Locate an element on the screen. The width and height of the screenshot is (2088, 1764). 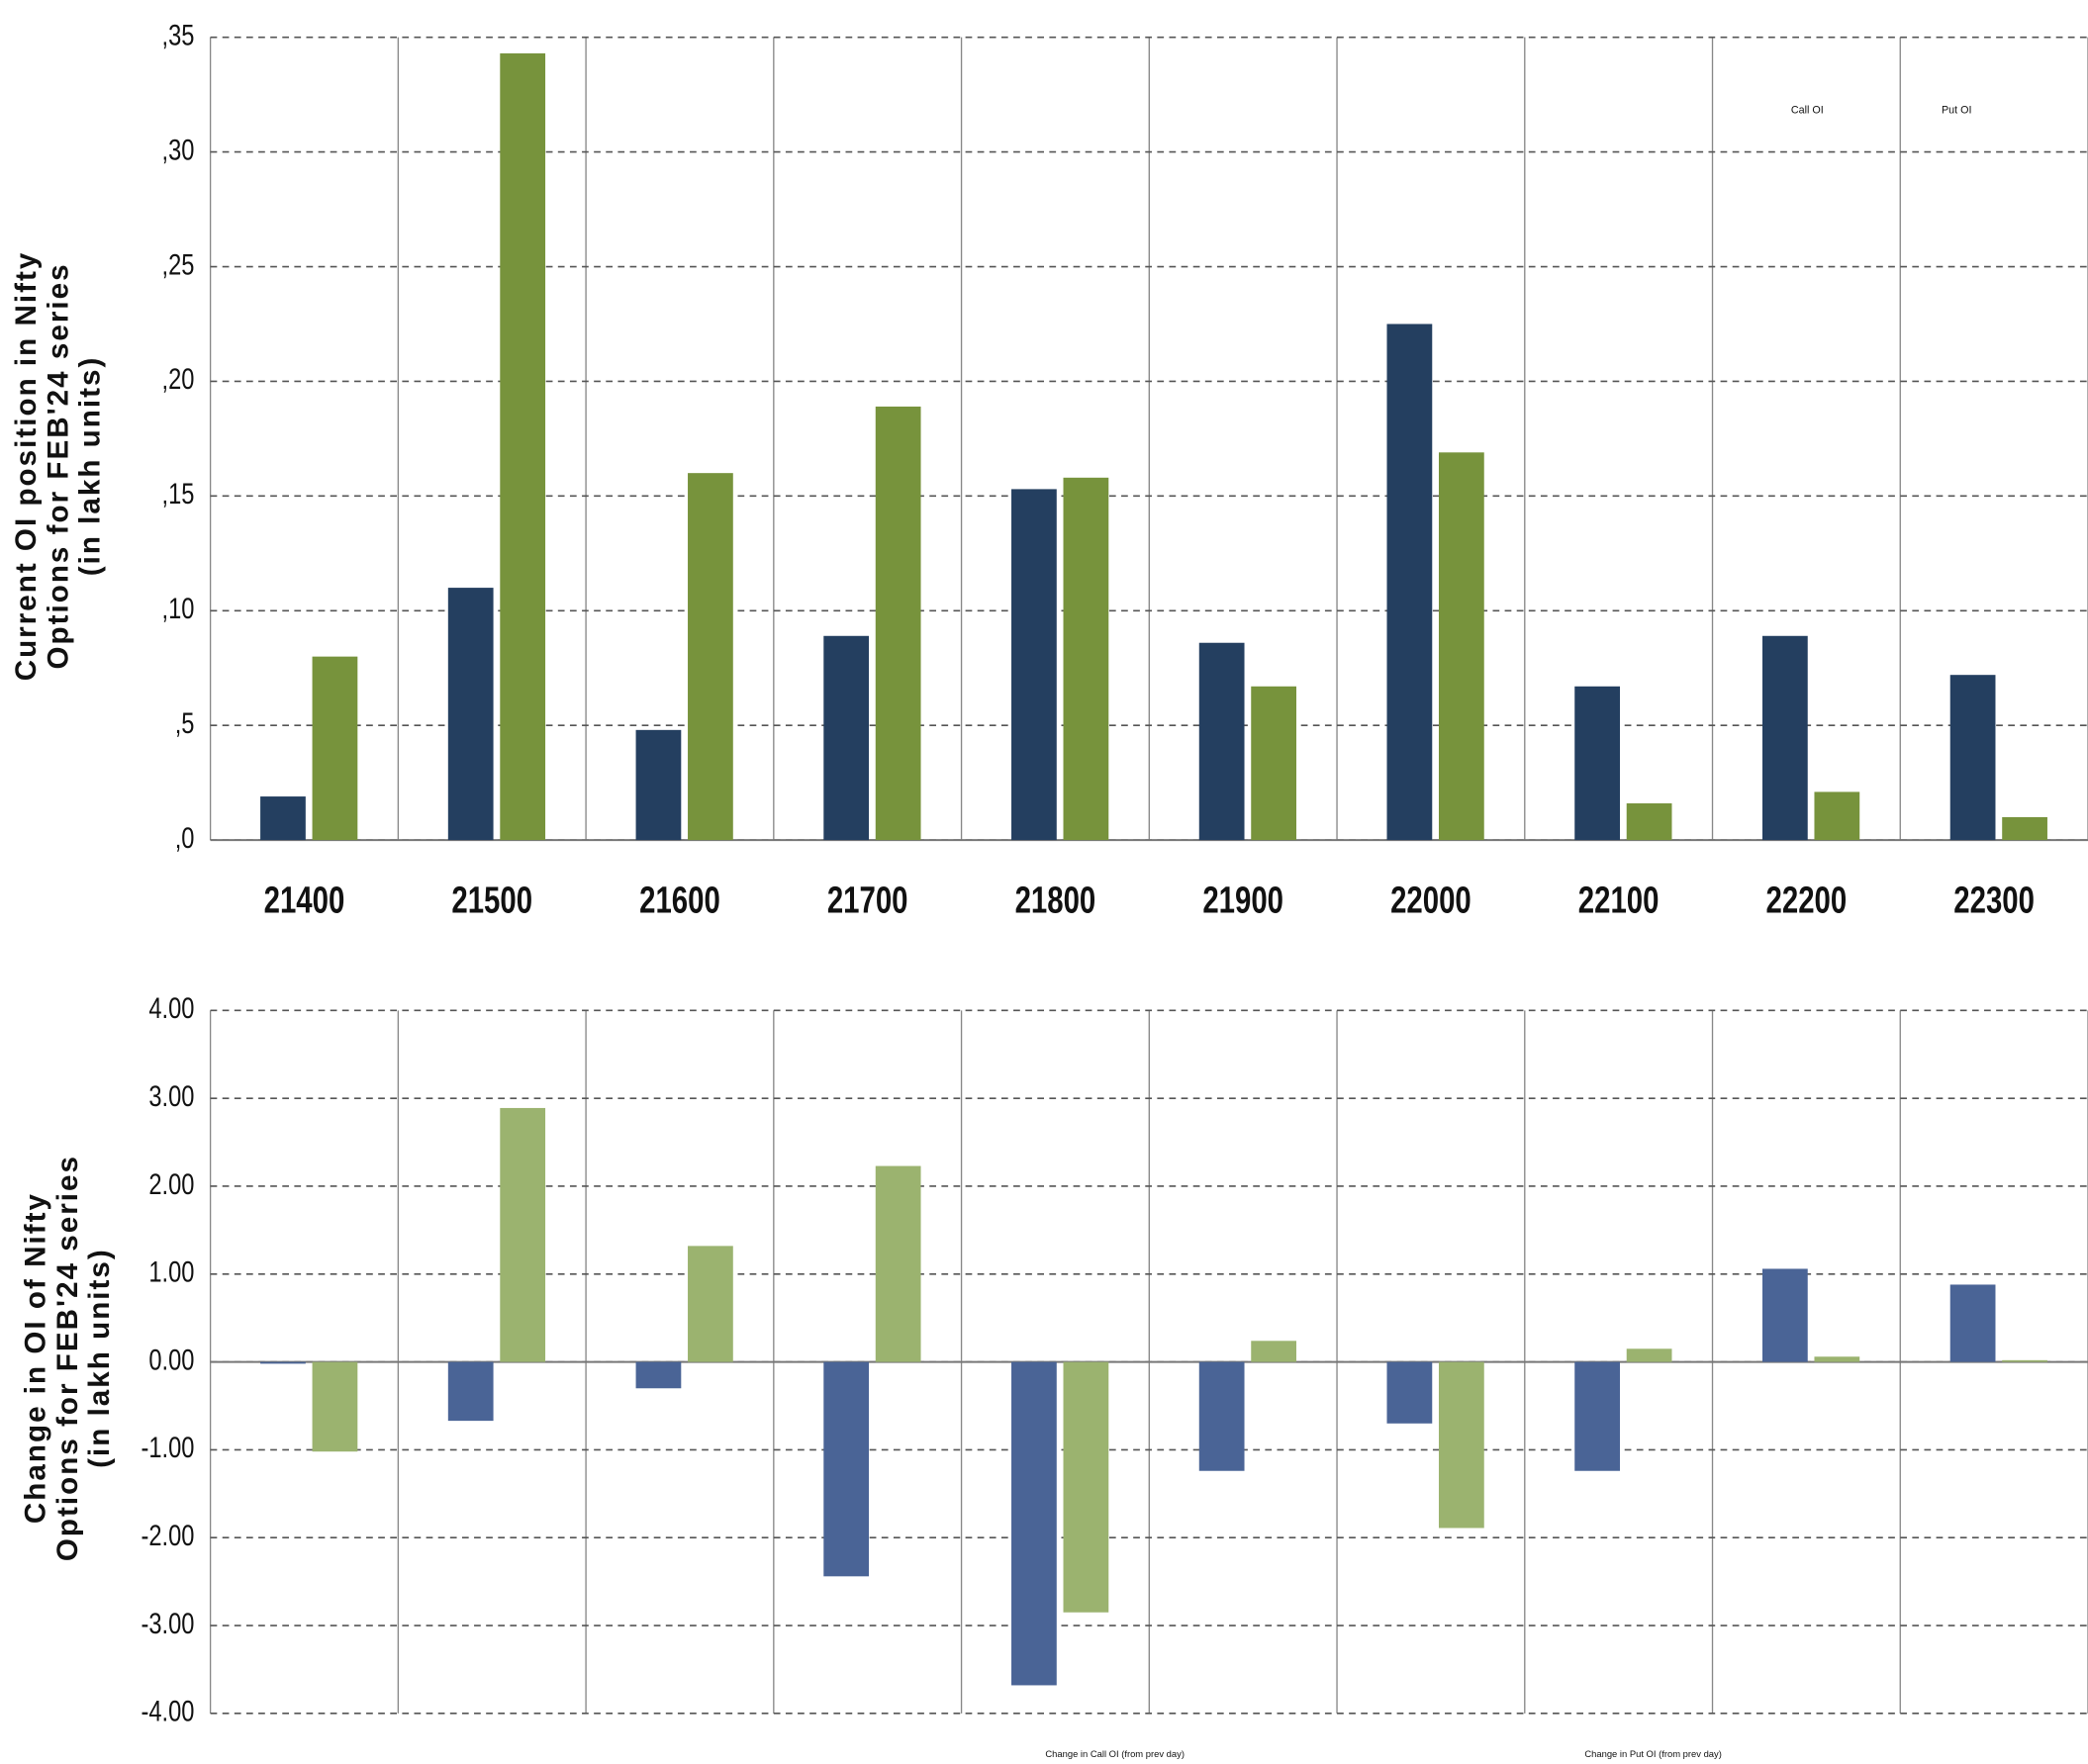
y-tick-label: 1.00 is located at coordinates (171, 1271).